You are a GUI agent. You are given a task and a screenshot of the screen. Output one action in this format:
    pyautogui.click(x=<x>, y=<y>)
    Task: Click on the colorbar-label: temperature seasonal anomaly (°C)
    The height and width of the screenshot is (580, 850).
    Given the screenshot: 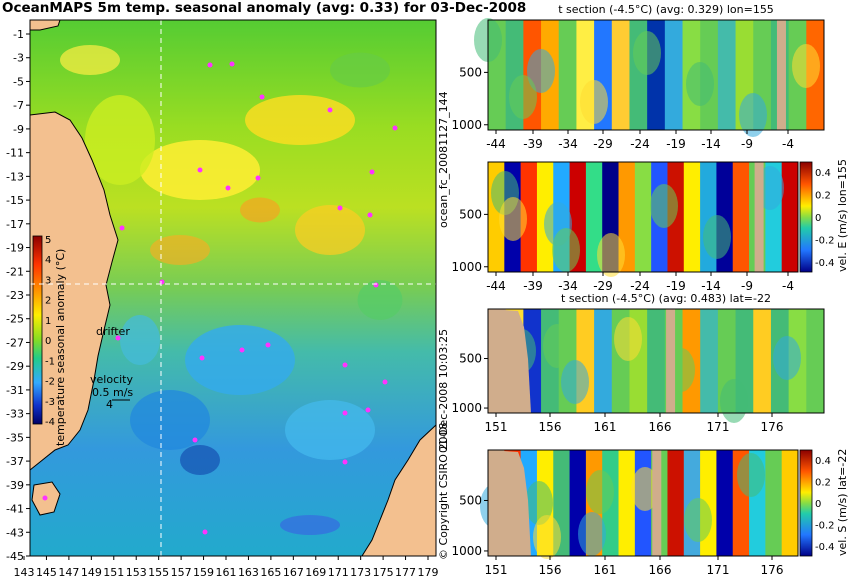 What is the action you would take?
    pyautogui.click(x=60, y=347)
    